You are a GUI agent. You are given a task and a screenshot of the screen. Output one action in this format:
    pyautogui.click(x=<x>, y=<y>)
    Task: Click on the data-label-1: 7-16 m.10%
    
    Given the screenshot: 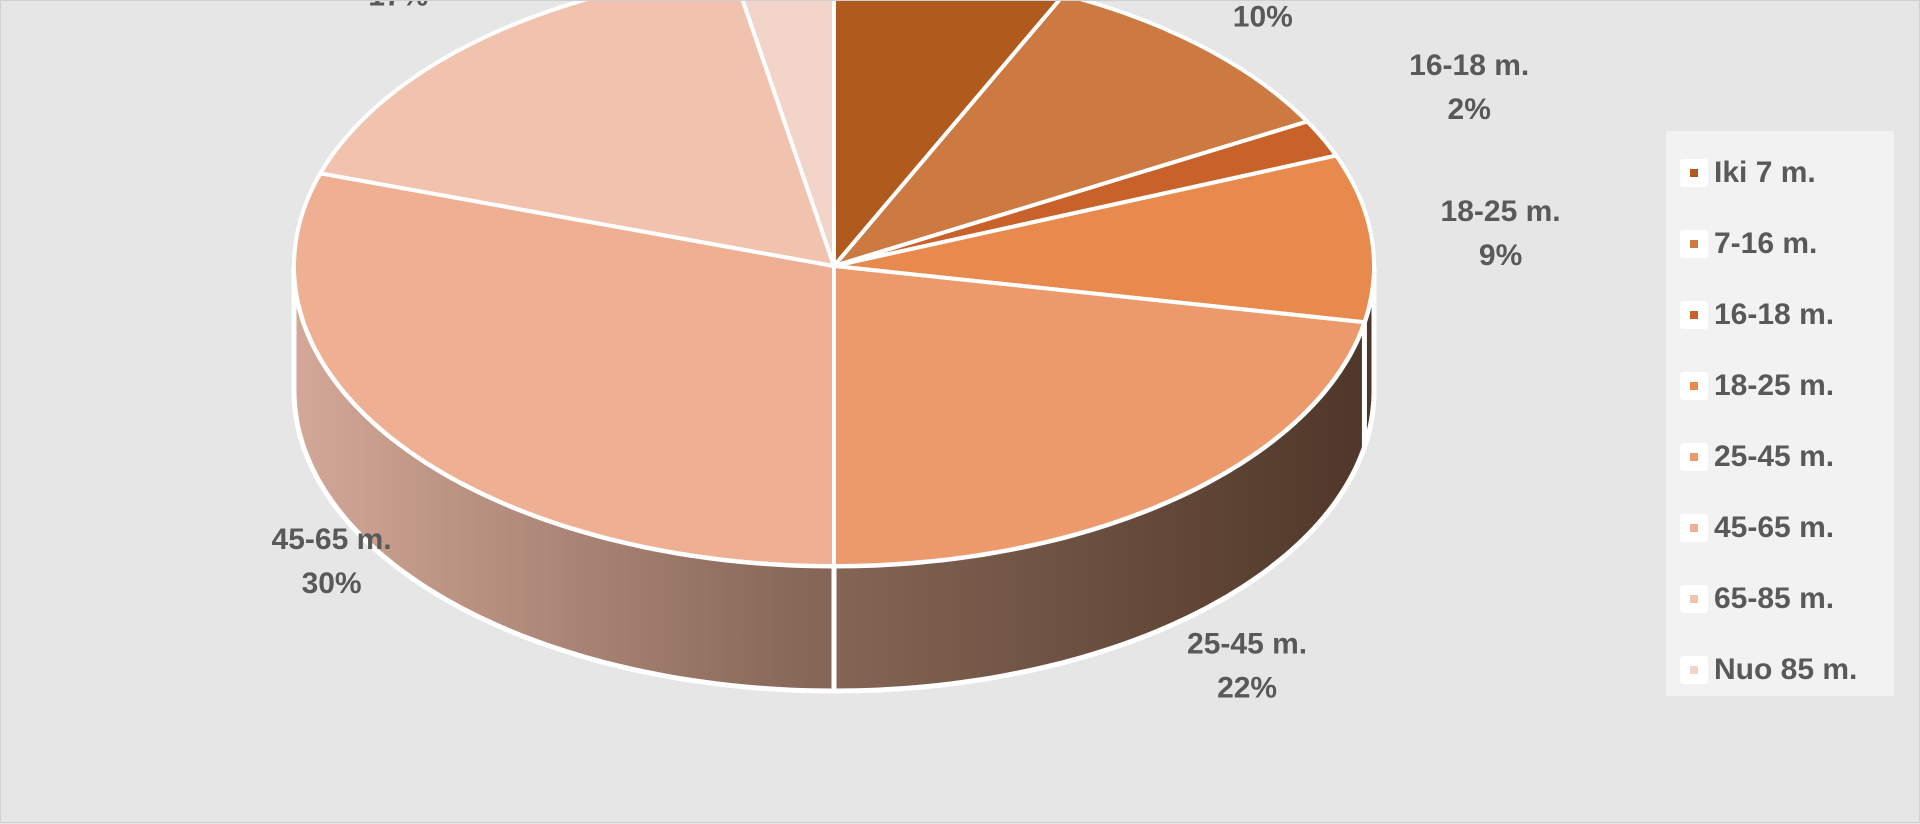 What is the action you would take?
    pyautogui.click(x=1262, y=17)
    